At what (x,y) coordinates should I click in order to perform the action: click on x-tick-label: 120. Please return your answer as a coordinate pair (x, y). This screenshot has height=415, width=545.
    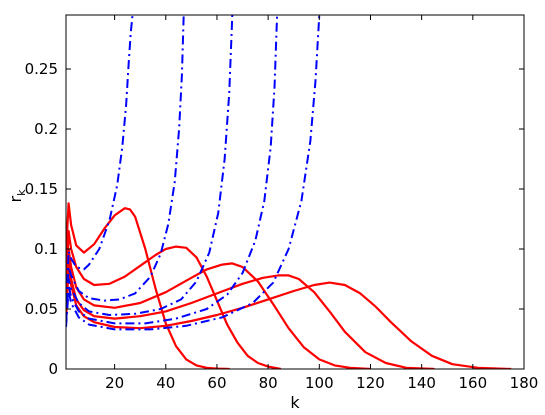
    Looking at the image, I should click on (370, 383).